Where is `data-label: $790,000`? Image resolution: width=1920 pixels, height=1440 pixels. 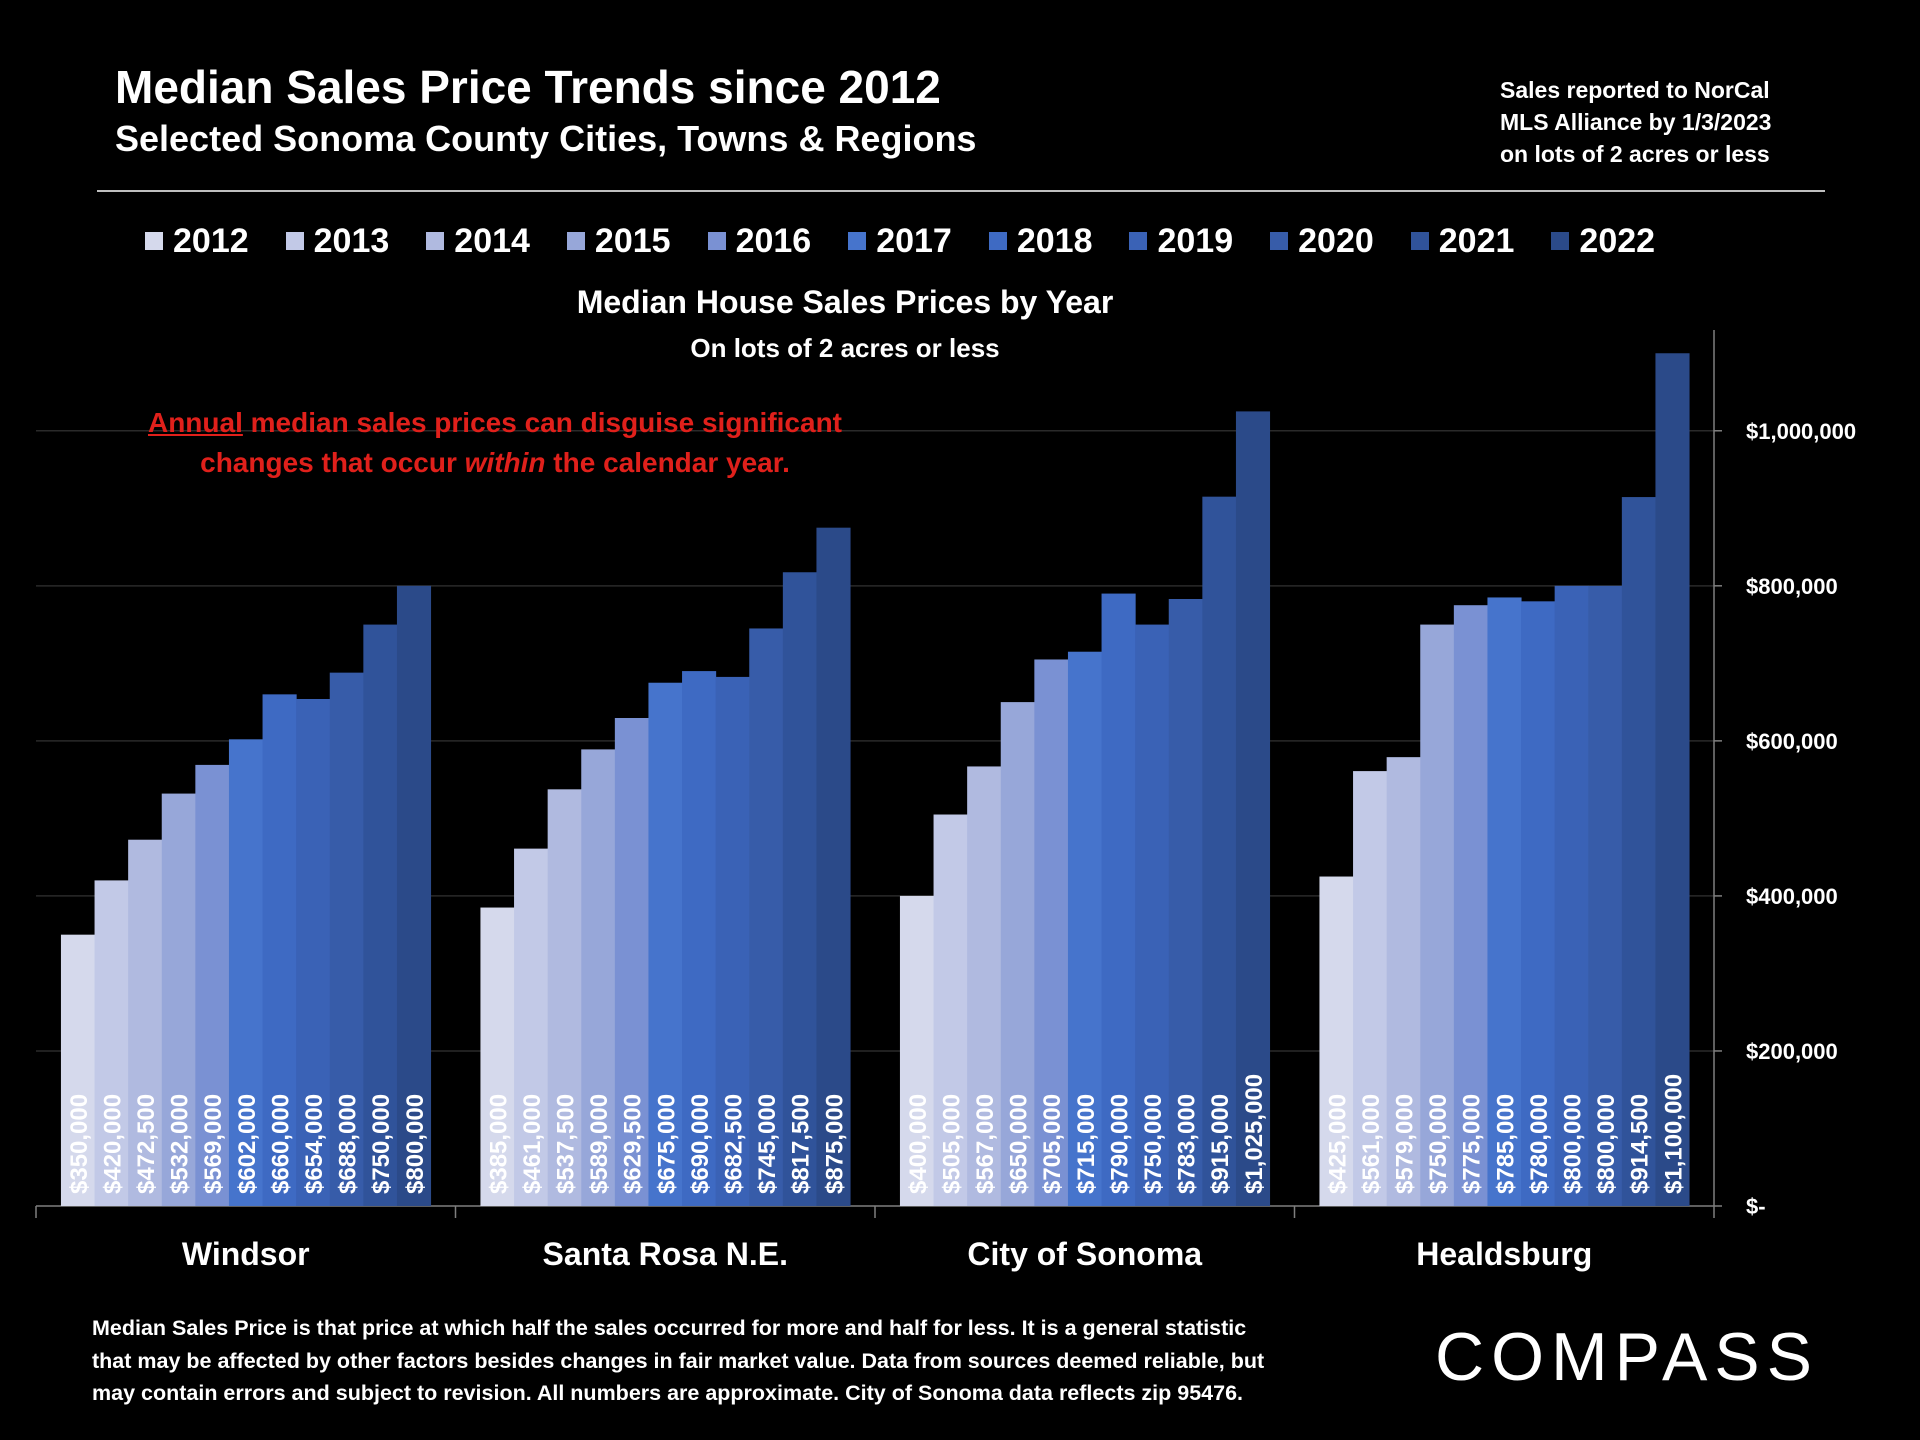 data-label: $790,000 is located at coordinates (1119, 1144).